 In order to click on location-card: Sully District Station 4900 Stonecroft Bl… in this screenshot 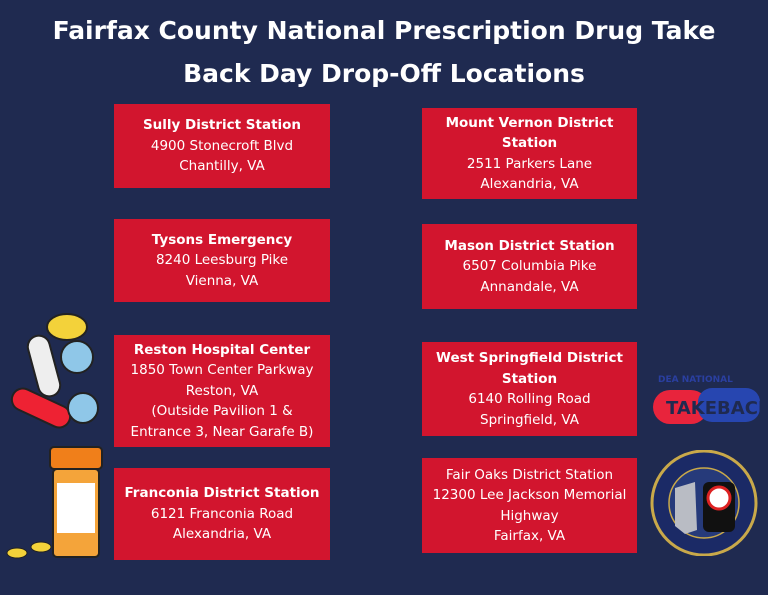, I will do `click(222, 146)`.